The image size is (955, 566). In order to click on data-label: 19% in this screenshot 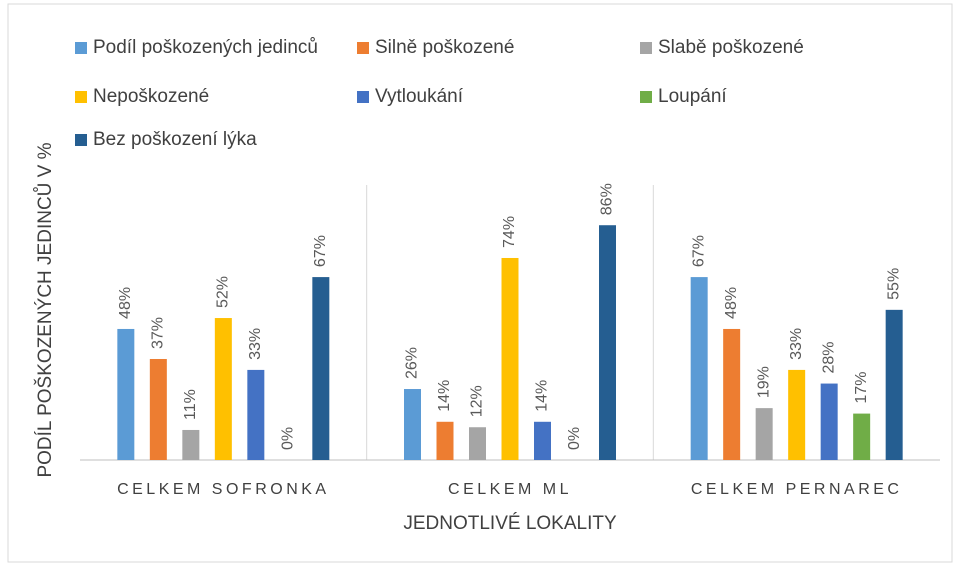, I will do `click(763, 382)`.